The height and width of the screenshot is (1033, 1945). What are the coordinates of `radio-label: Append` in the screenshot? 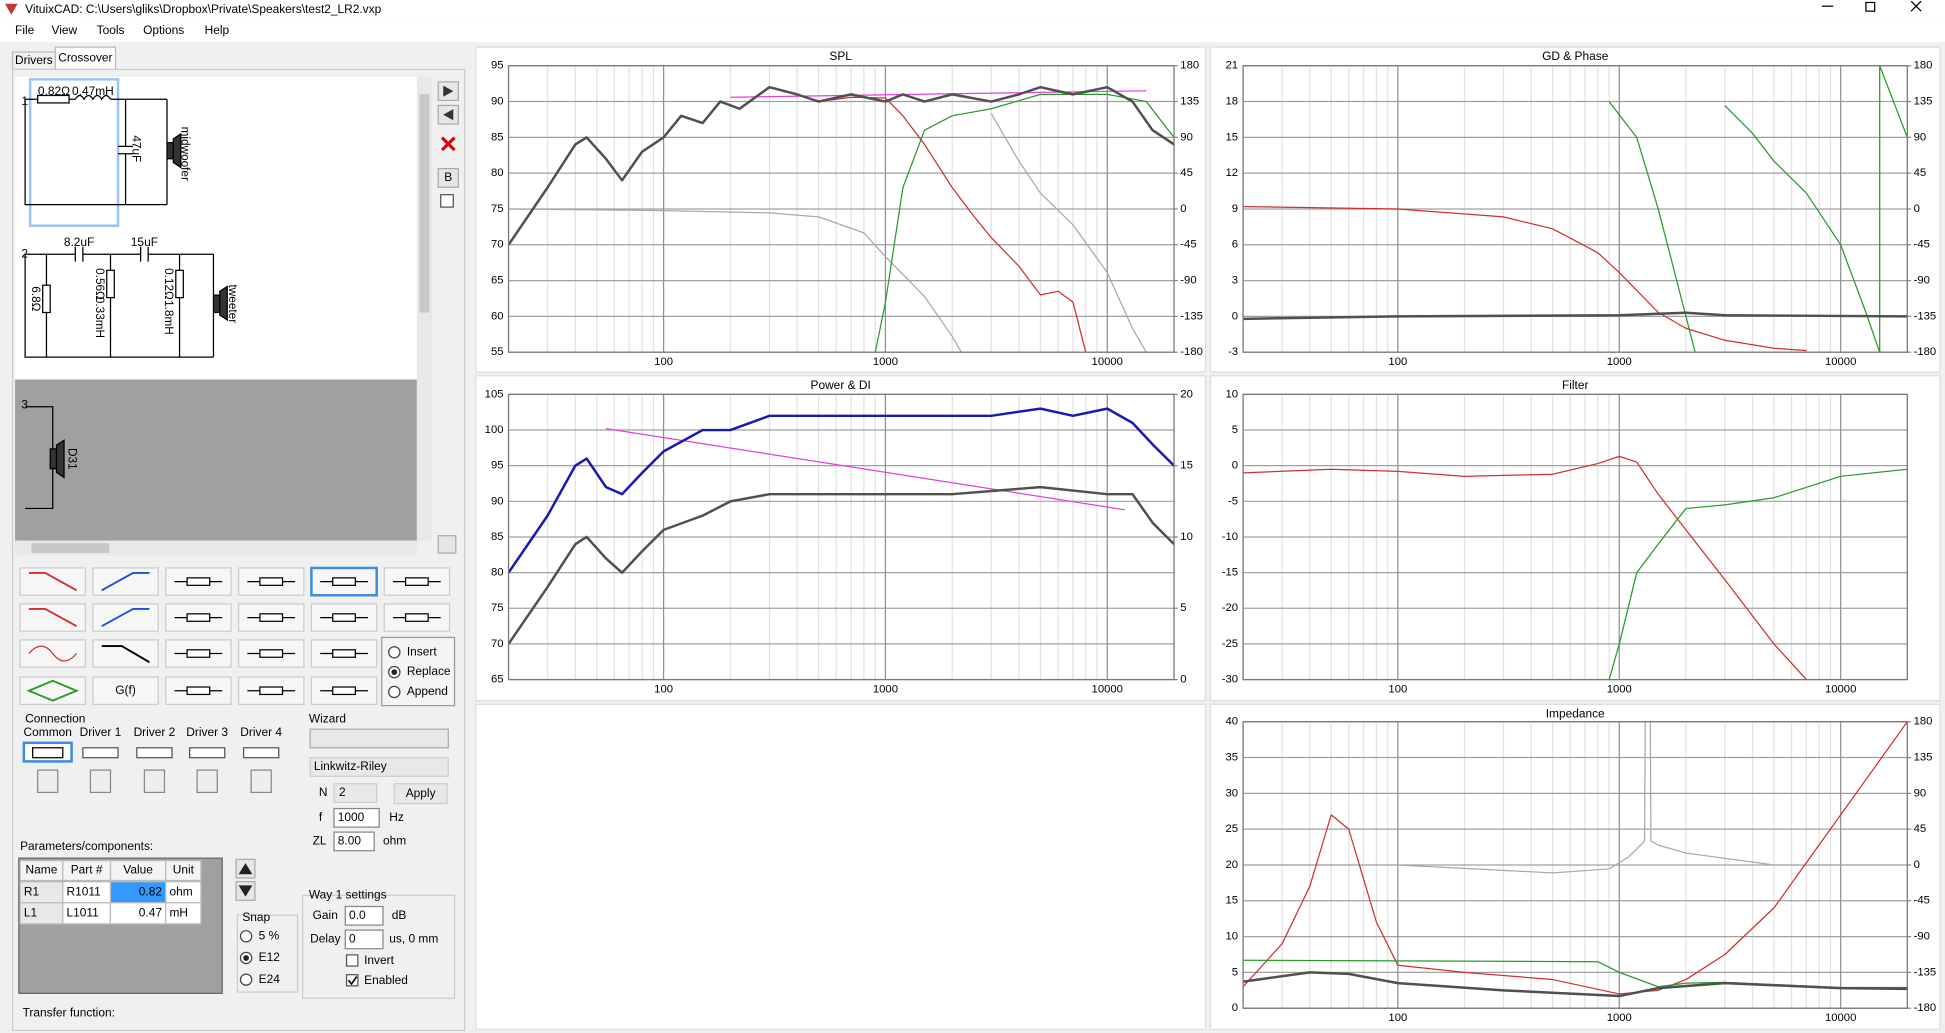 It's located at (427, 691).